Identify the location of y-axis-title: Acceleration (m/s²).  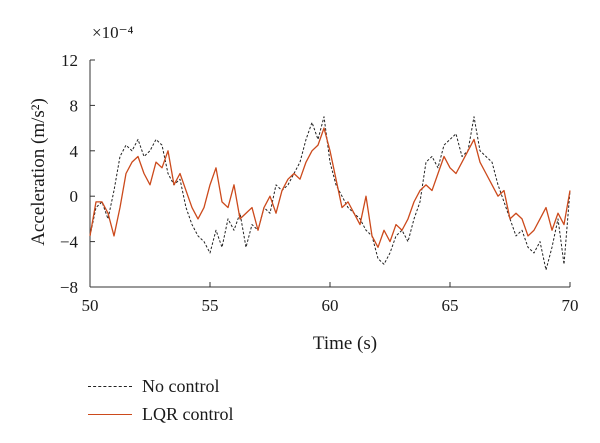
(38, 172).